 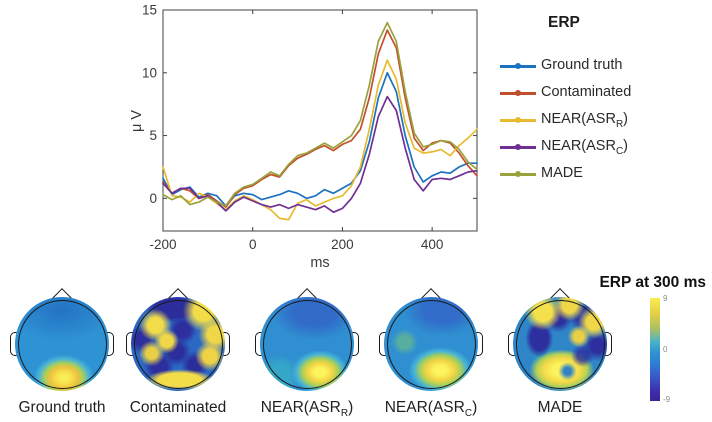 I want to click on legend-item-label: MADE, so click(x=562, y=173).